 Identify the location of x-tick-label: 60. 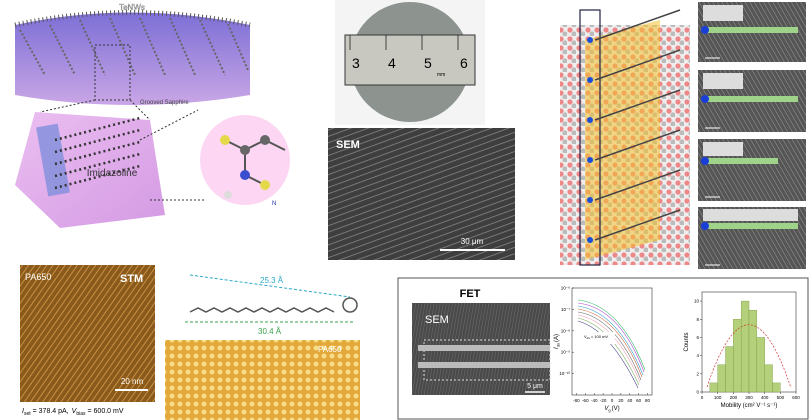
(639, 400).